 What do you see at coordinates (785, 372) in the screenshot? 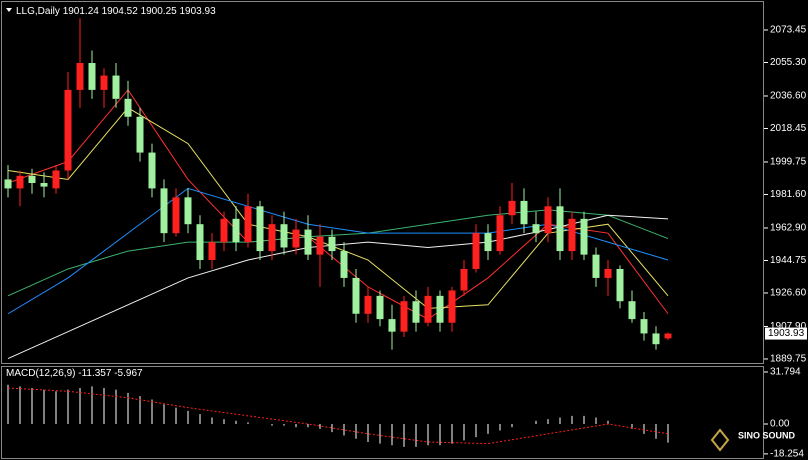
I see `y-tick-label: 31.794` at bounding box center [785, 372].